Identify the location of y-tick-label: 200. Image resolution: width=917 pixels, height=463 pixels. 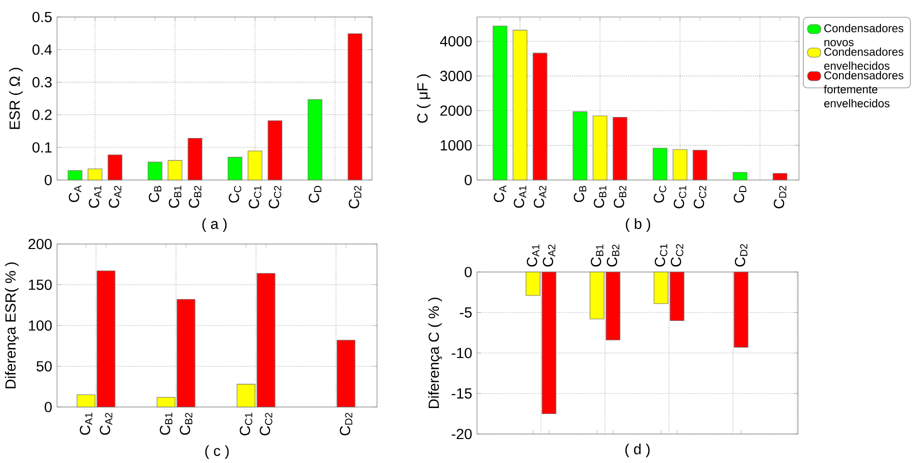
(40, 244).